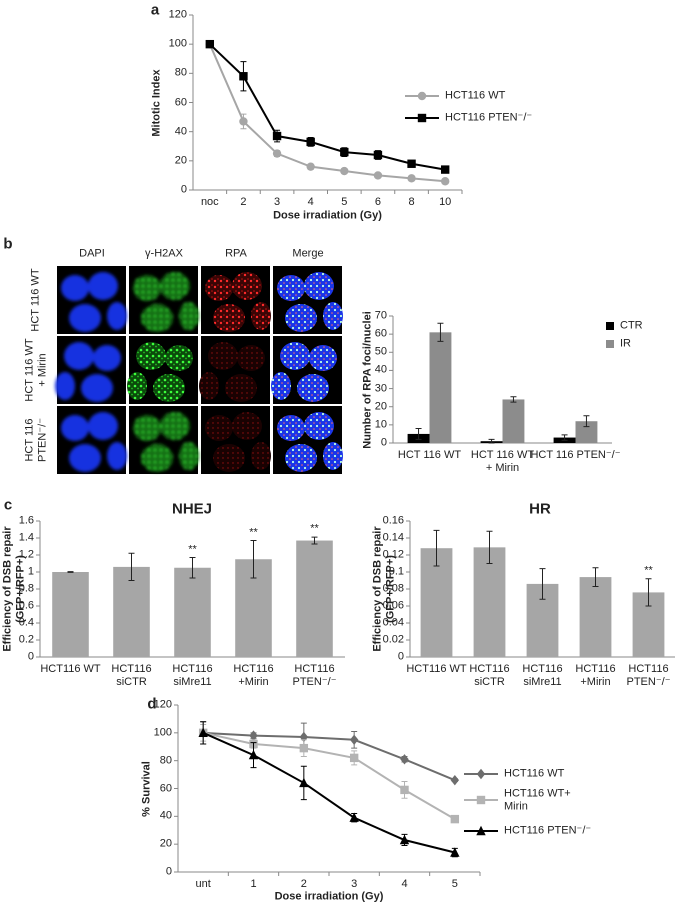 The image size is (685, 911). What do you see at coordinates (192, 509) in the screenshot?
I see `chart-title: NHEJ` at bounding box center [192, 509].